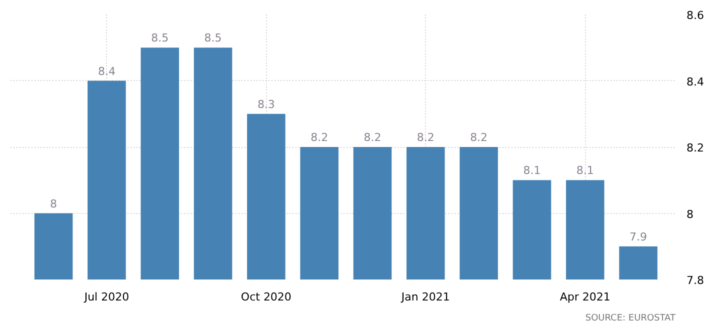 Image resolution: width=710 pixels, height=332 pixels. What do you see at coordinates (695, 148) in the screenshot?
I see `y-tick-label: 8.2` at bounding box center [695, 148].